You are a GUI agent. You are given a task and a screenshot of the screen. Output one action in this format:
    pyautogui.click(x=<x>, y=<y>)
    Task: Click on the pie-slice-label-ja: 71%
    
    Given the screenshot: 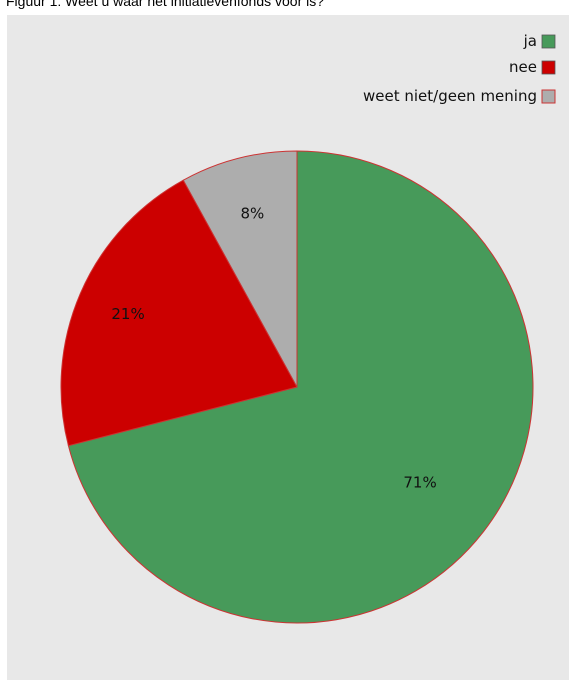 What is the action you would take?
    pyautogui.click(x=419, y=482)
    